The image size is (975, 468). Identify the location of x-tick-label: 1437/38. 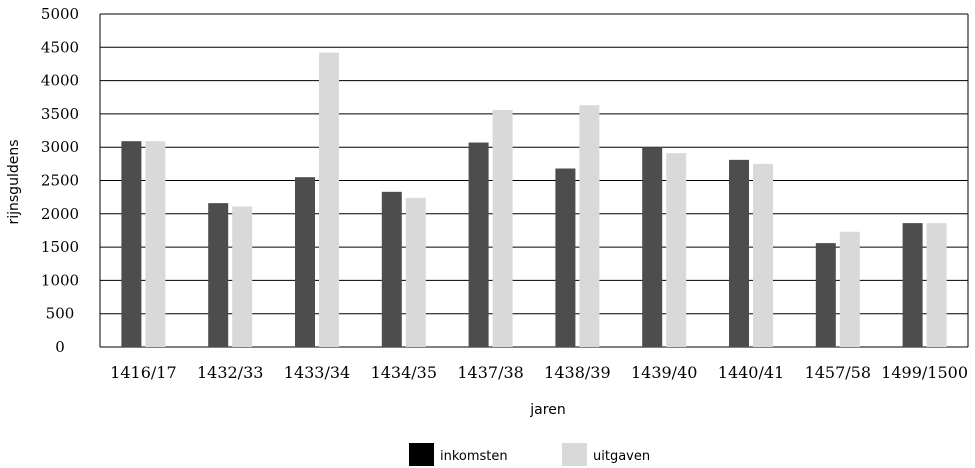
(490, 372).